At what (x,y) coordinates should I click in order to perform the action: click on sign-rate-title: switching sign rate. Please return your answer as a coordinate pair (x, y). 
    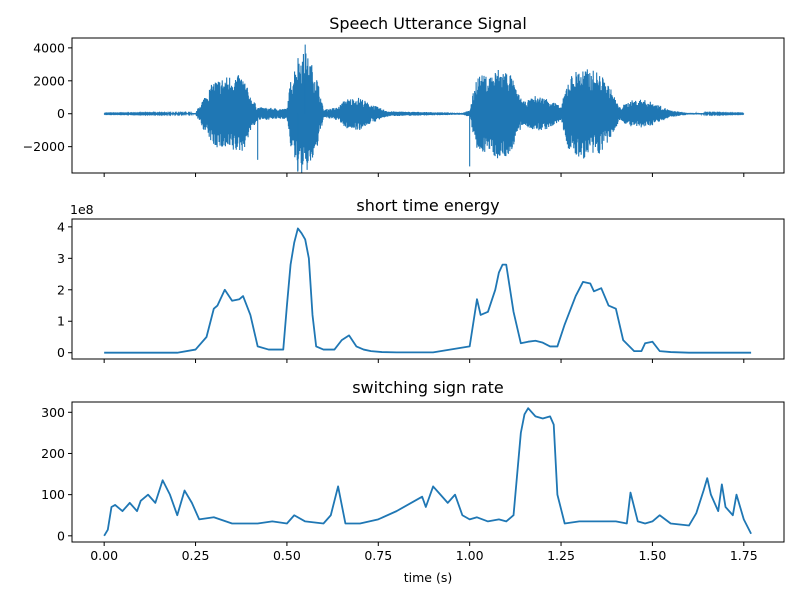
    Looking at the image, I should click on (428, 387).